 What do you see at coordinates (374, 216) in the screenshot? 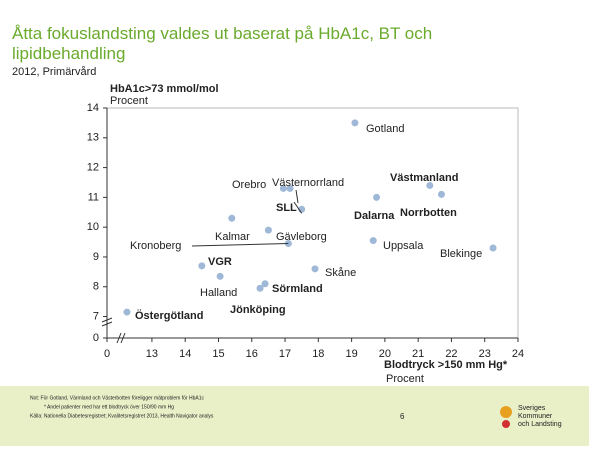
I see `point-label: Dalarna` at bounding box center [374, 216].